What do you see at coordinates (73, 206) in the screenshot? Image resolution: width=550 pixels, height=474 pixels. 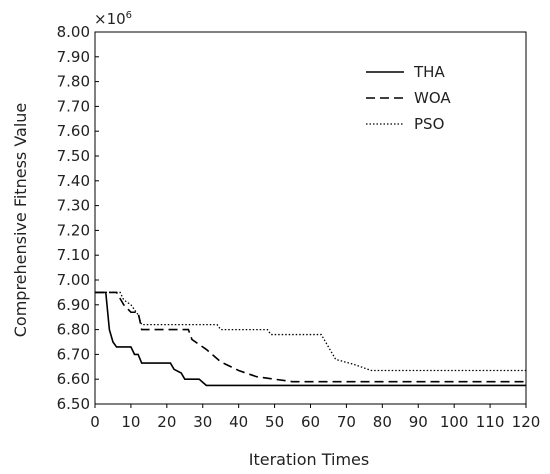 I see `y-tick-label: 7.30` at bounding box center [73, 206].